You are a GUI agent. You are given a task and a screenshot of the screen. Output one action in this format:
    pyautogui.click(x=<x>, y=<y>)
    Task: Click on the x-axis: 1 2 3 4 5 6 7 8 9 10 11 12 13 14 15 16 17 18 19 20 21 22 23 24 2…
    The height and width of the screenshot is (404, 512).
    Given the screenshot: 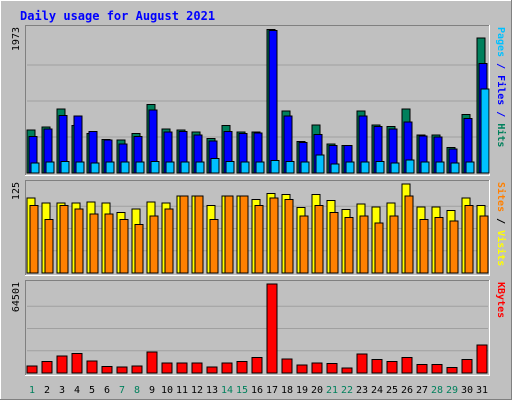 What is the action you would take?
    pyautogui.click(x=258, y=390)
    